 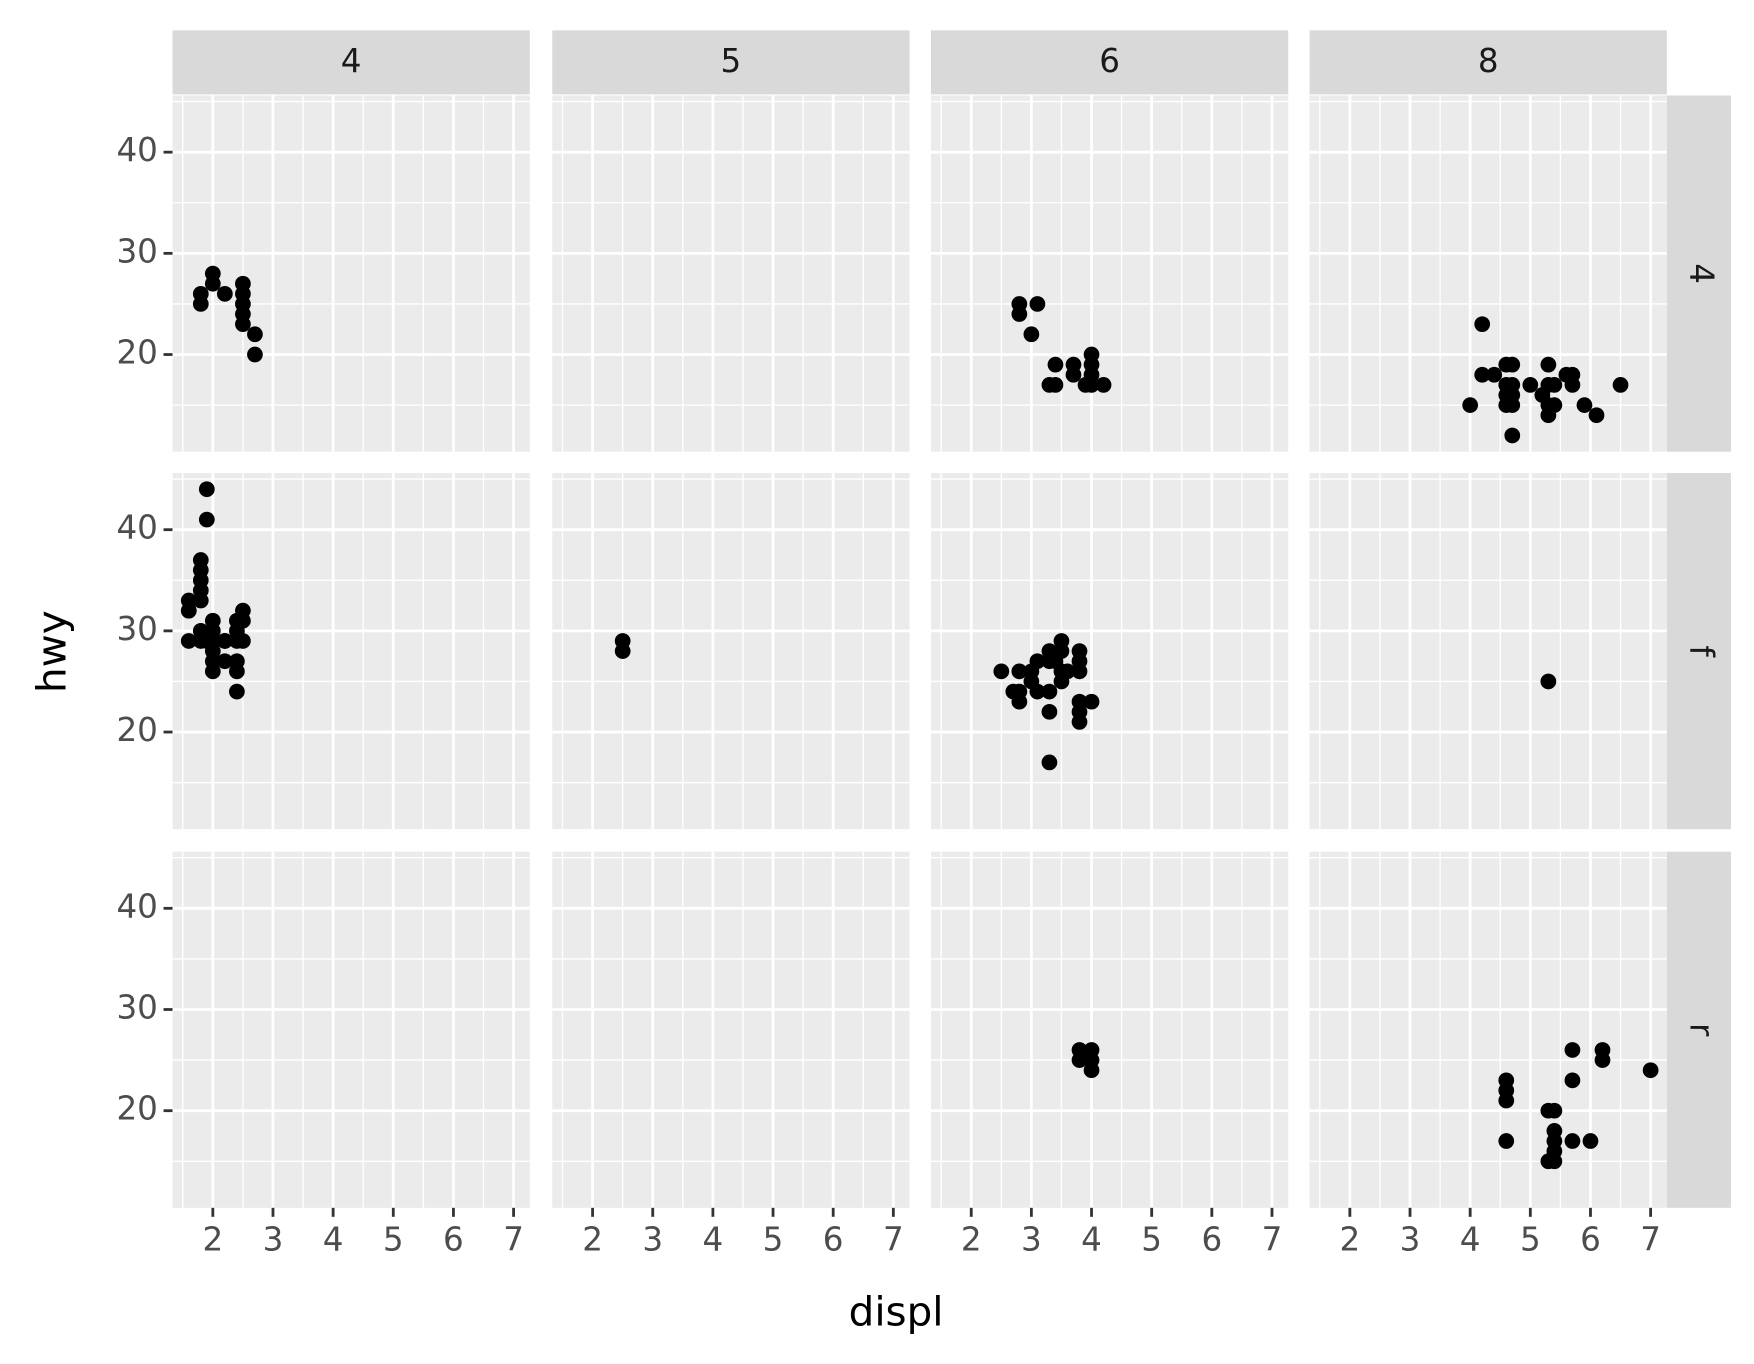 I want to click on column-strip-label: 4, so click(x=351, y=61).